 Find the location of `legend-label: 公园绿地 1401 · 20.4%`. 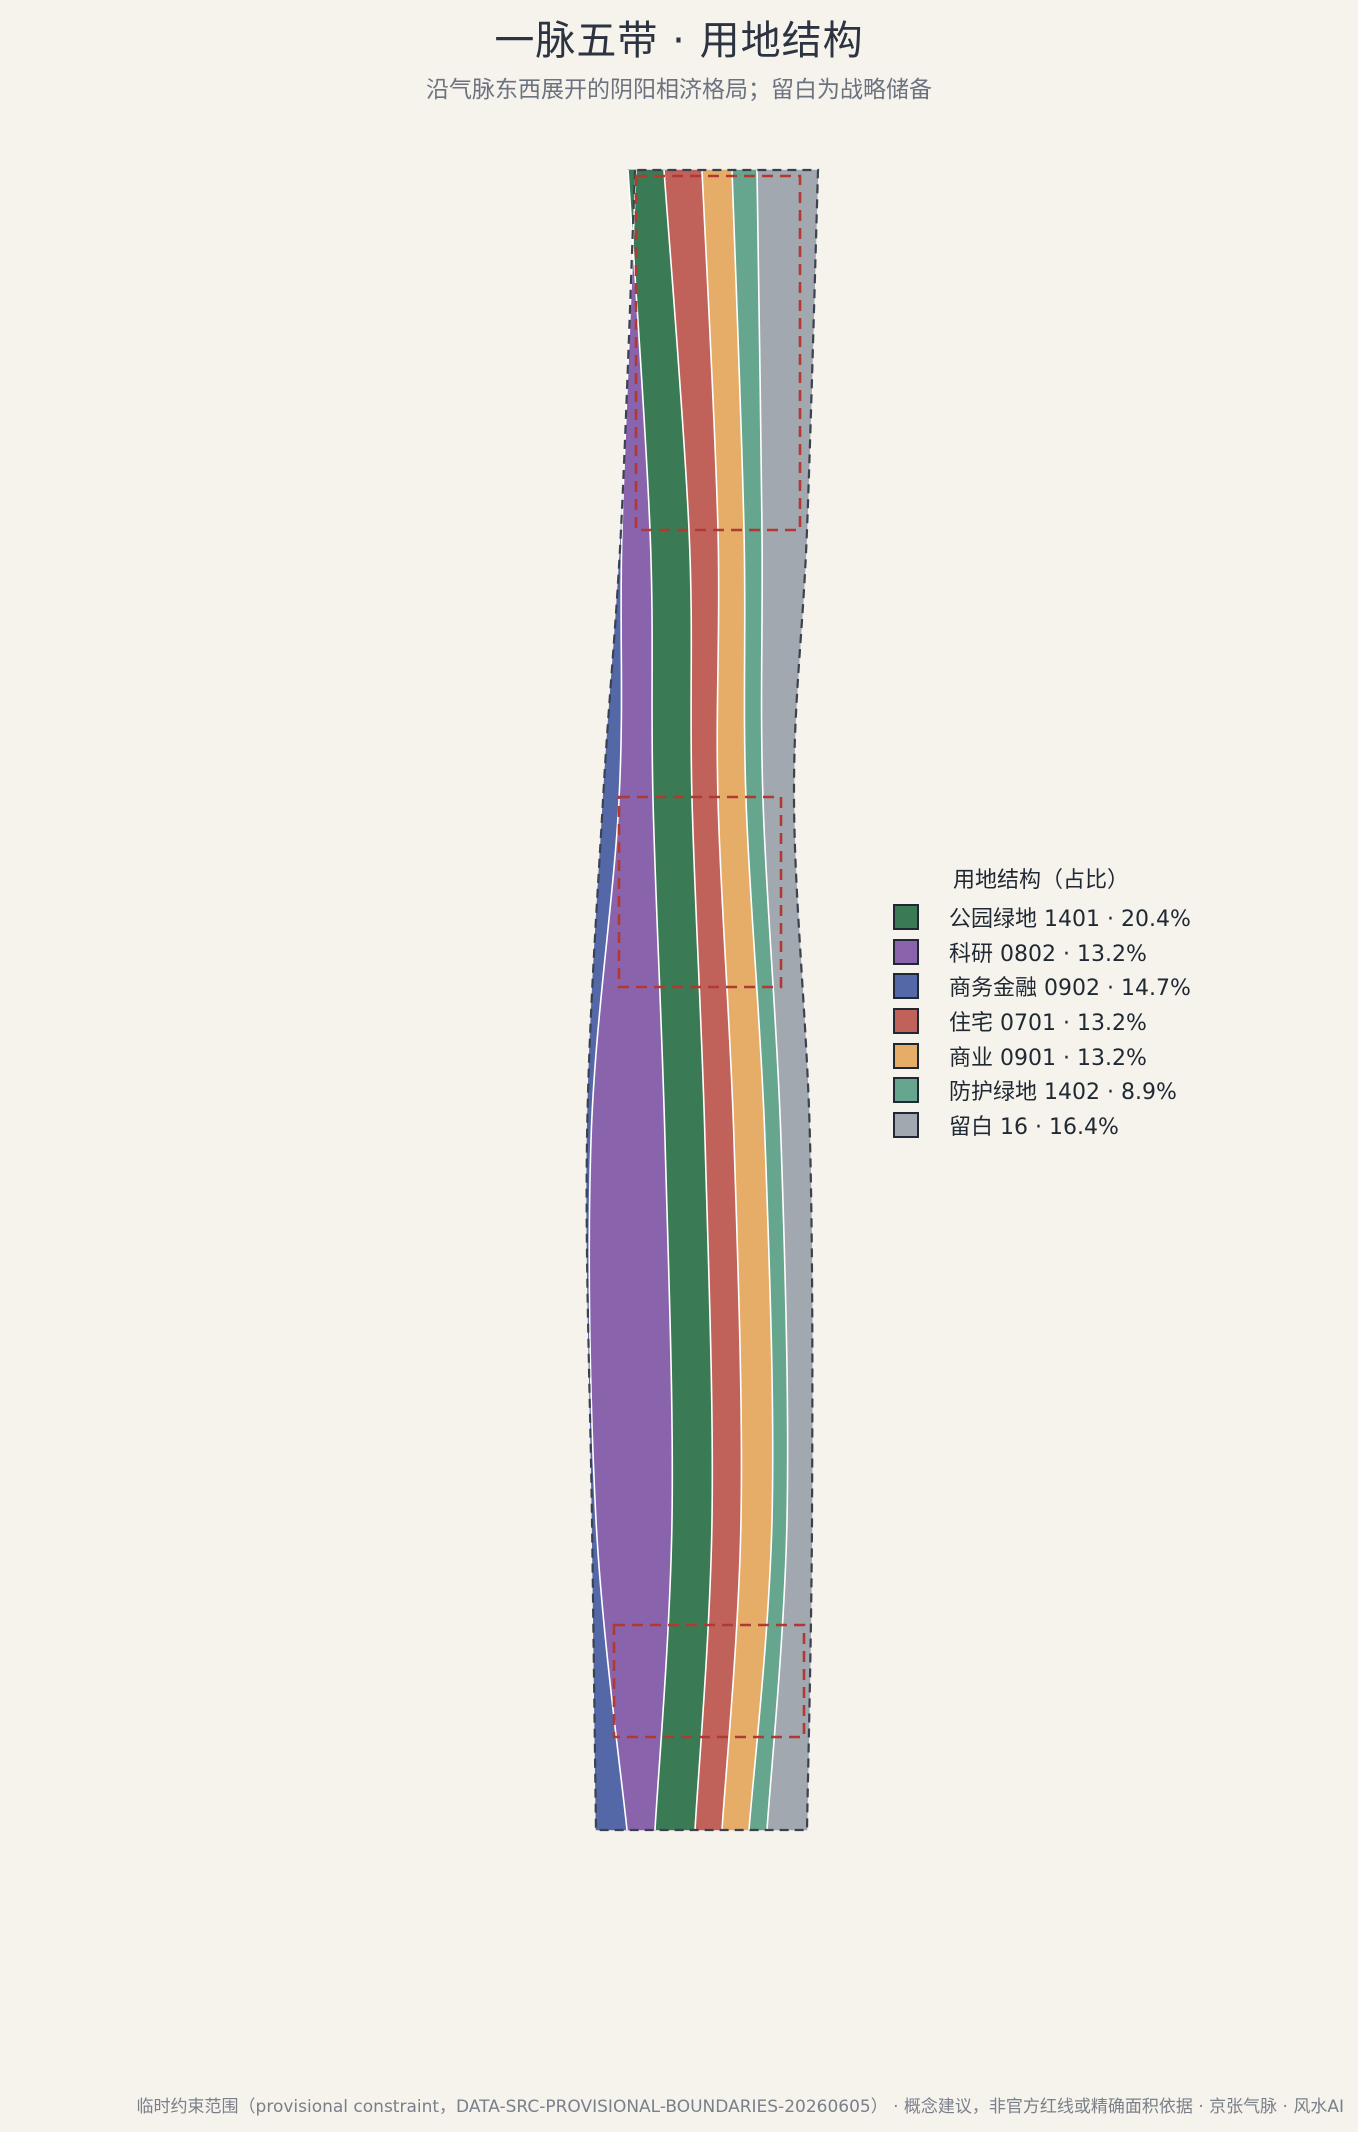

legend-label: 公园绿地 1401 · 20.4% is located at coordinates (1070, 920).